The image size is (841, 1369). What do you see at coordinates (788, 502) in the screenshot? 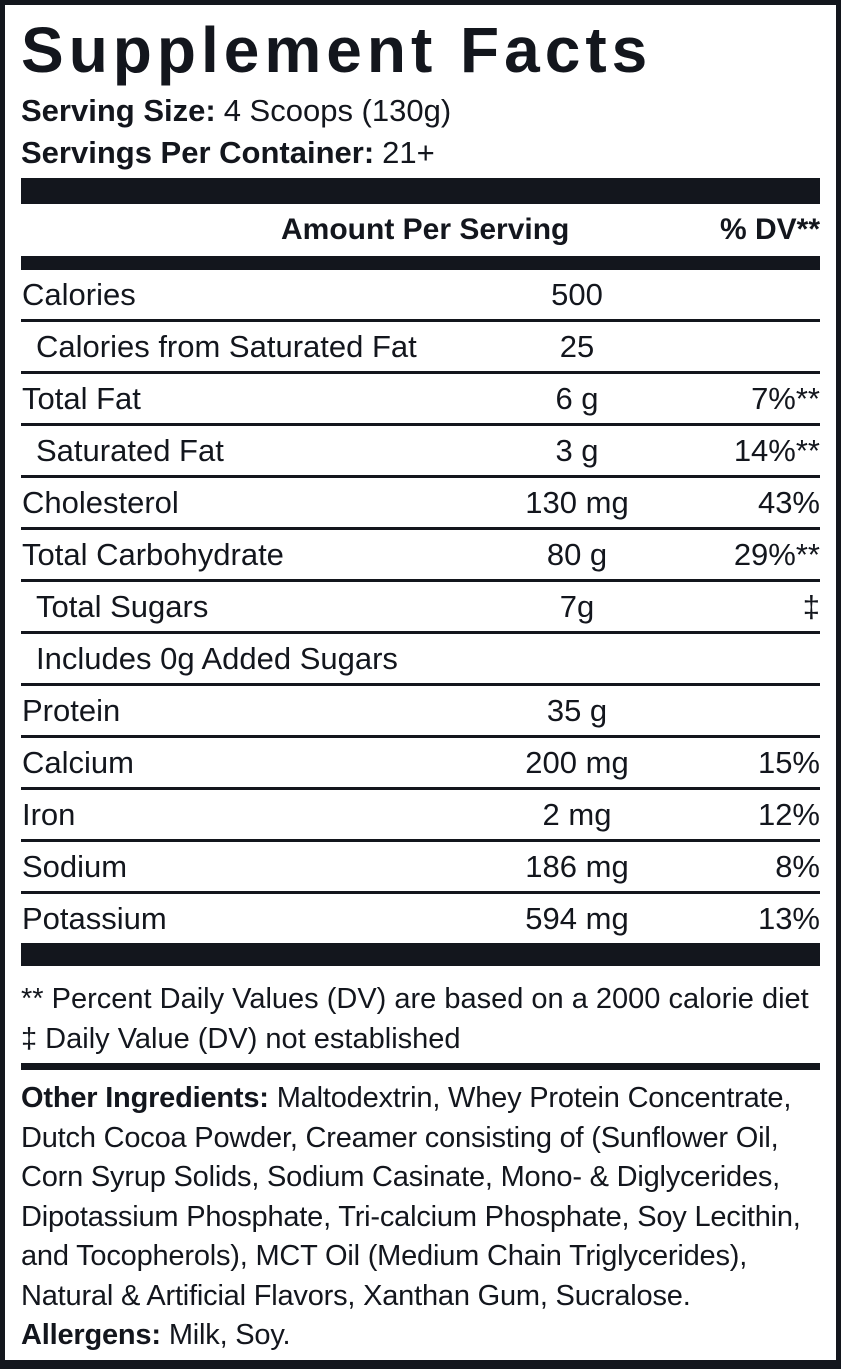
I see `nutrient-dv: 43%` at bounding box center [788, 502].